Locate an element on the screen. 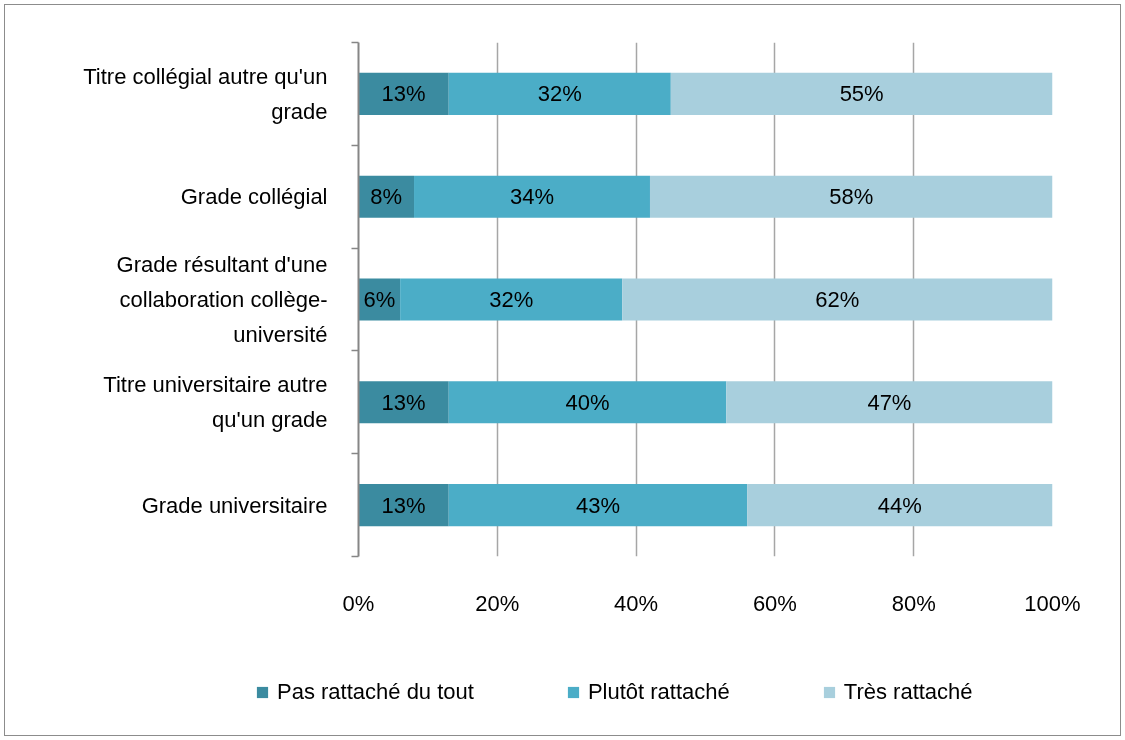  y-tick-label: Grade résultant d'une collaboration collège-université is located at coordinates (222, 299).